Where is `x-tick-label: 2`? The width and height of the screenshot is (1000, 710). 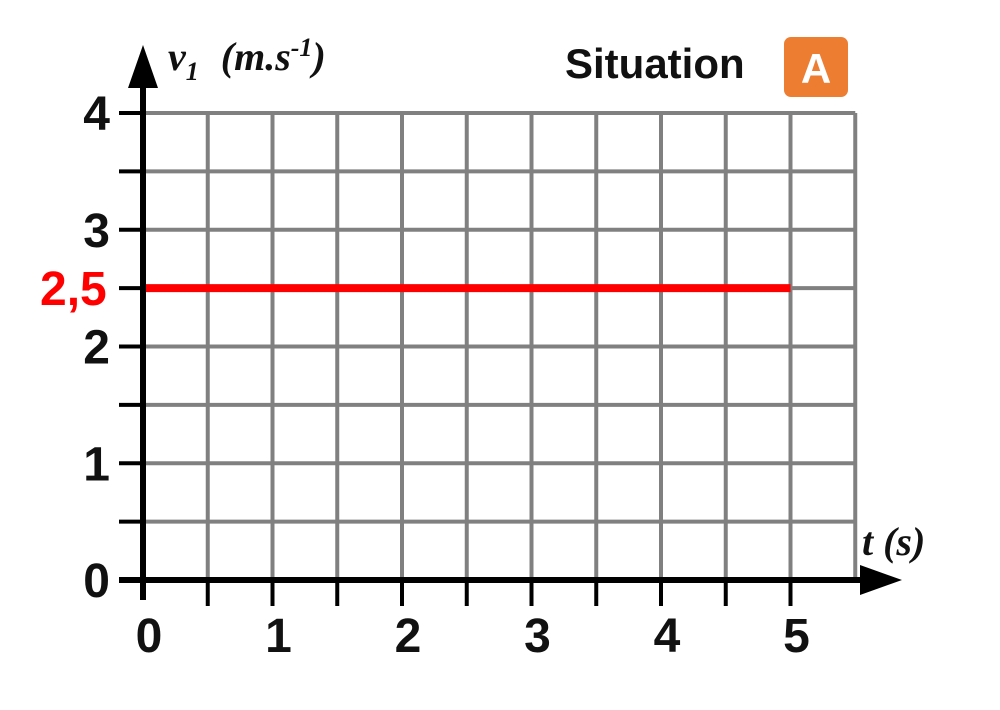 x-tick-label: 2 is located at coordinates (408, 636).